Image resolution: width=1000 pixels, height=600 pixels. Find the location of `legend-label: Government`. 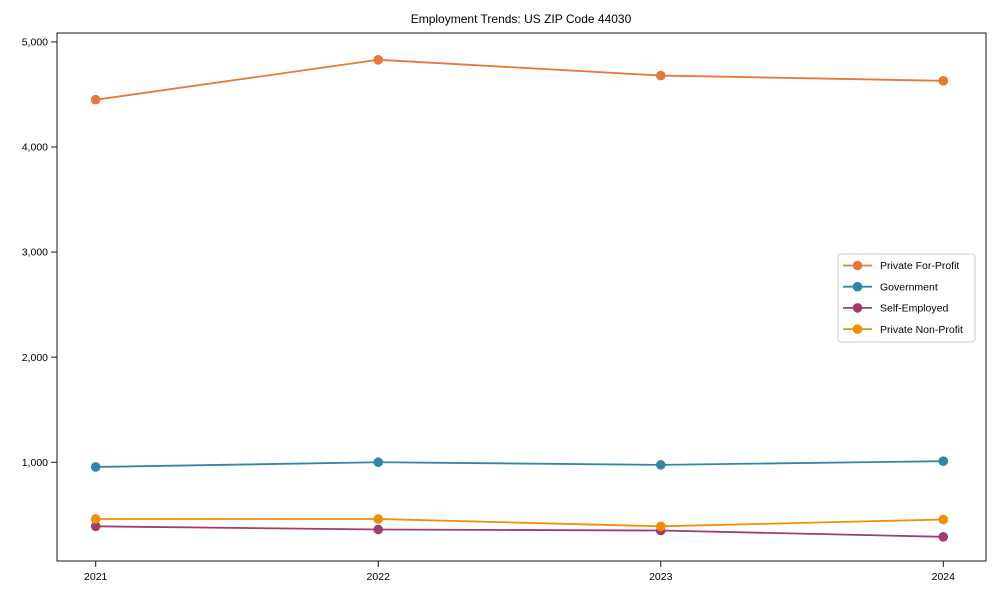

legend-label: Government is located at coordinates (909, 287).